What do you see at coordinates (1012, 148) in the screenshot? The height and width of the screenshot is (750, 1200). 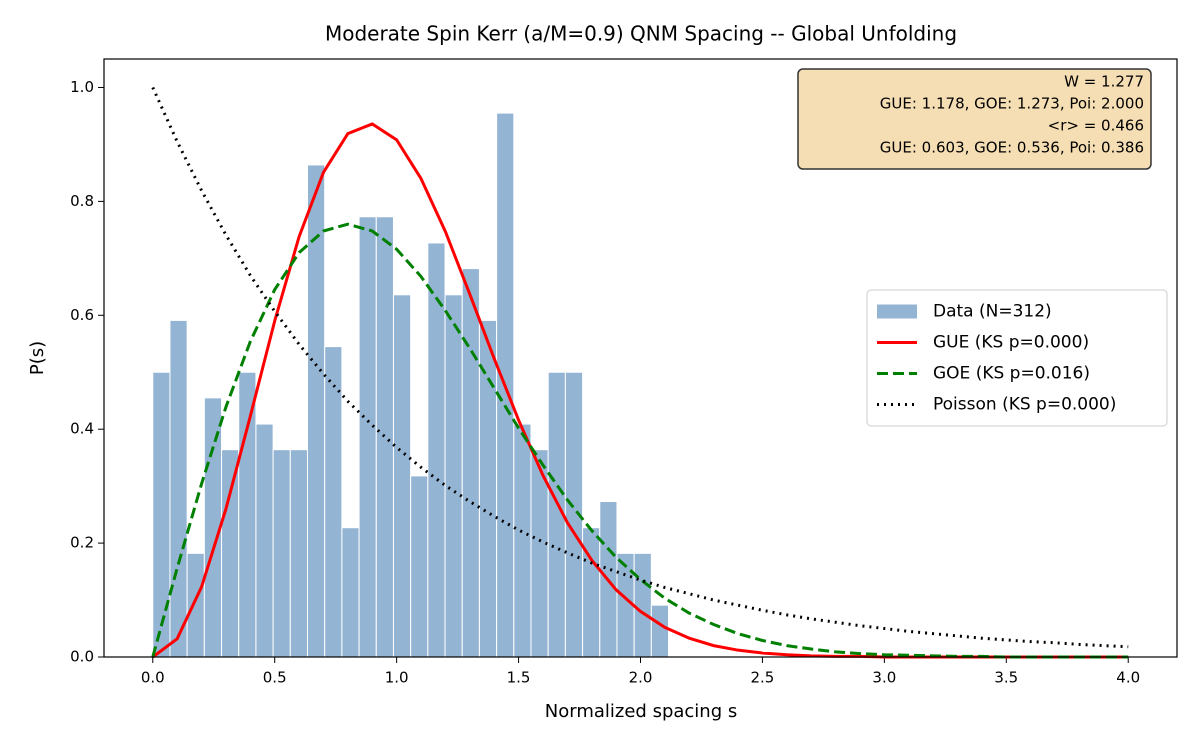 I see `annotation-text: GUE: 0.603, GOE: 0.536, Poi: 0.386` at bounding box center [1012, 148].